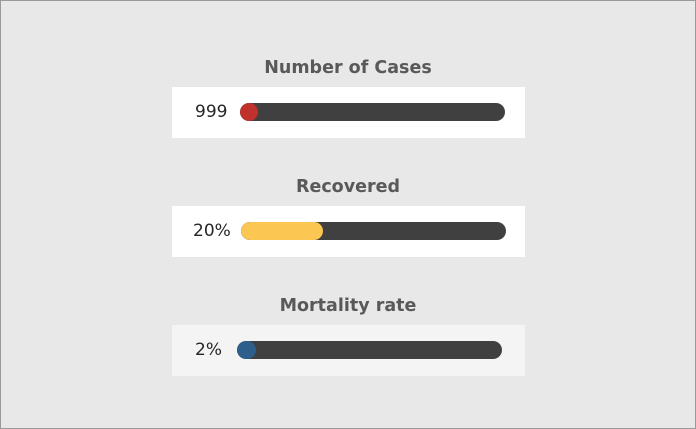 The height and width of the screenshot is (429, 696). I want to click on recovered-progress-fill, so click(282, 231).